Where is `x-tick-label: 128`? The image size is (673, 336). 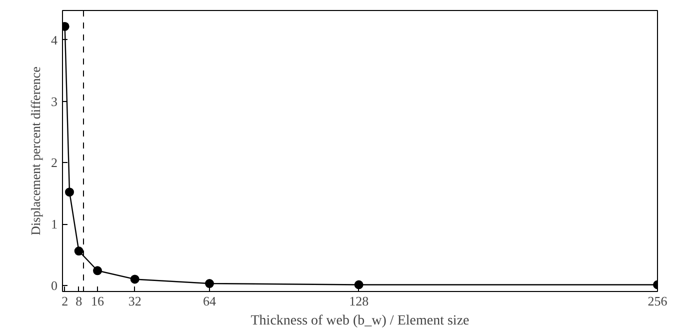
x-tick-label: 128 is located at coordinates (359, 301).